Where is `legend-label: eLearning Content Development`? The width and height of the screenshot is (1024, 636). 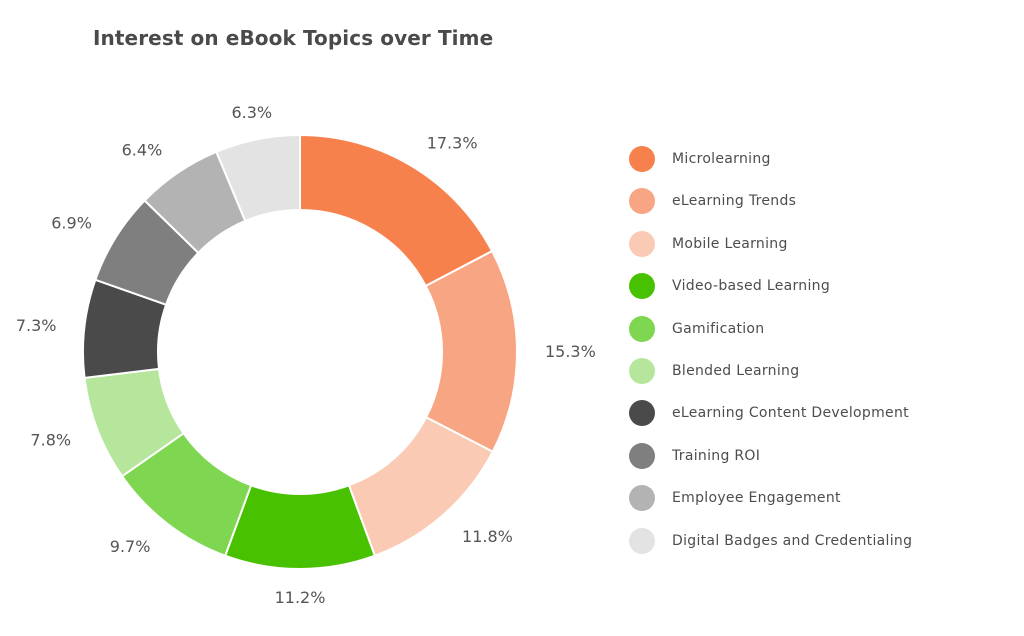 legend-label: eLearning Content Development is located at coordinates (790, 413).